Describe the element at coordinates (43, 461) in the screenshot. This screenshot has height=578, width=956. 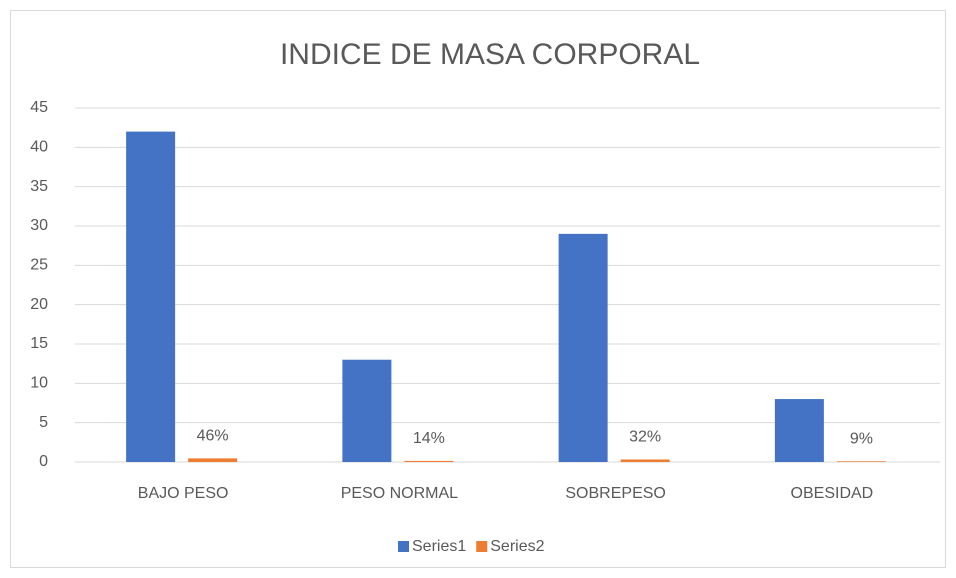
I see `y-tick-label: 0` at that location.